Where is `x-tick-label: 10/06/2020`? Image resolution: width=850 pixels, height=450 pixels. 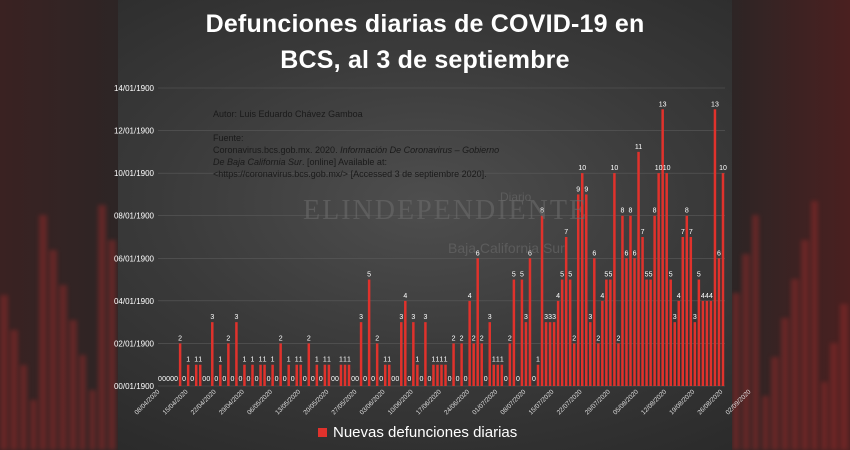 x-tick-label: 10/06/2020 is located at coordinates (401, 402).